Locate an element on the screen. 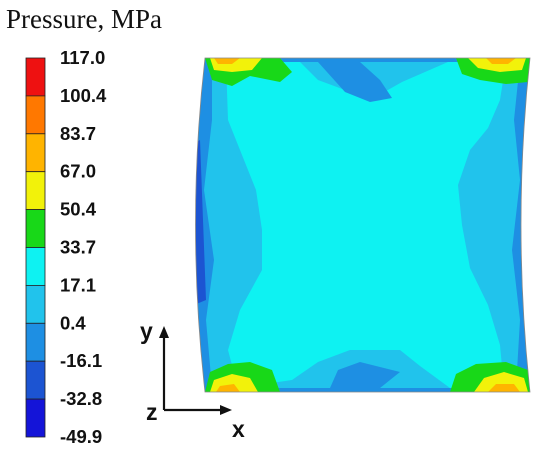  z-axis-label: z is located at coordinates (152, 412).